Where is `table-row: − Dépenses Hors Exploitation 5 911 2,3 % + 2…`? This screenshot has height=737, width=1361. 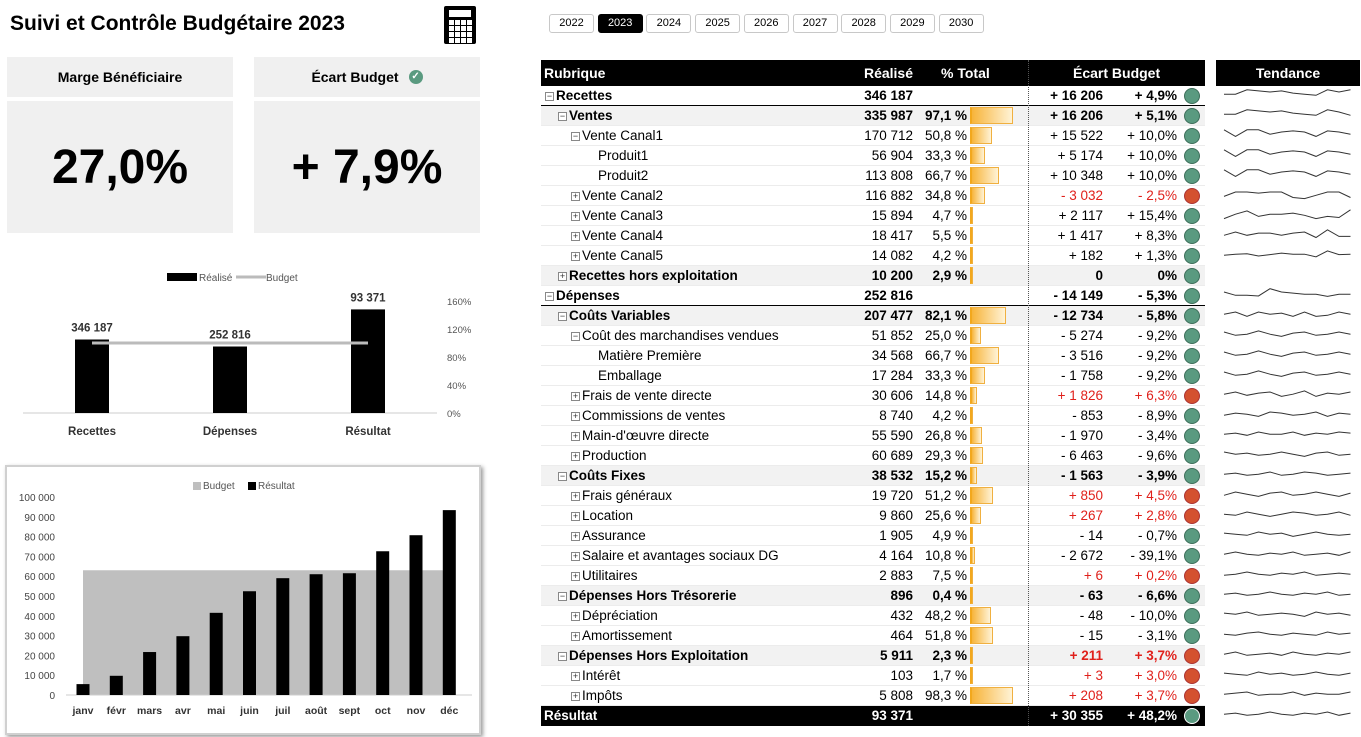
table-row: − Dépenses Hors Exploitation 5 911 2,3 % + 2… is located at coordinates (873, 656).